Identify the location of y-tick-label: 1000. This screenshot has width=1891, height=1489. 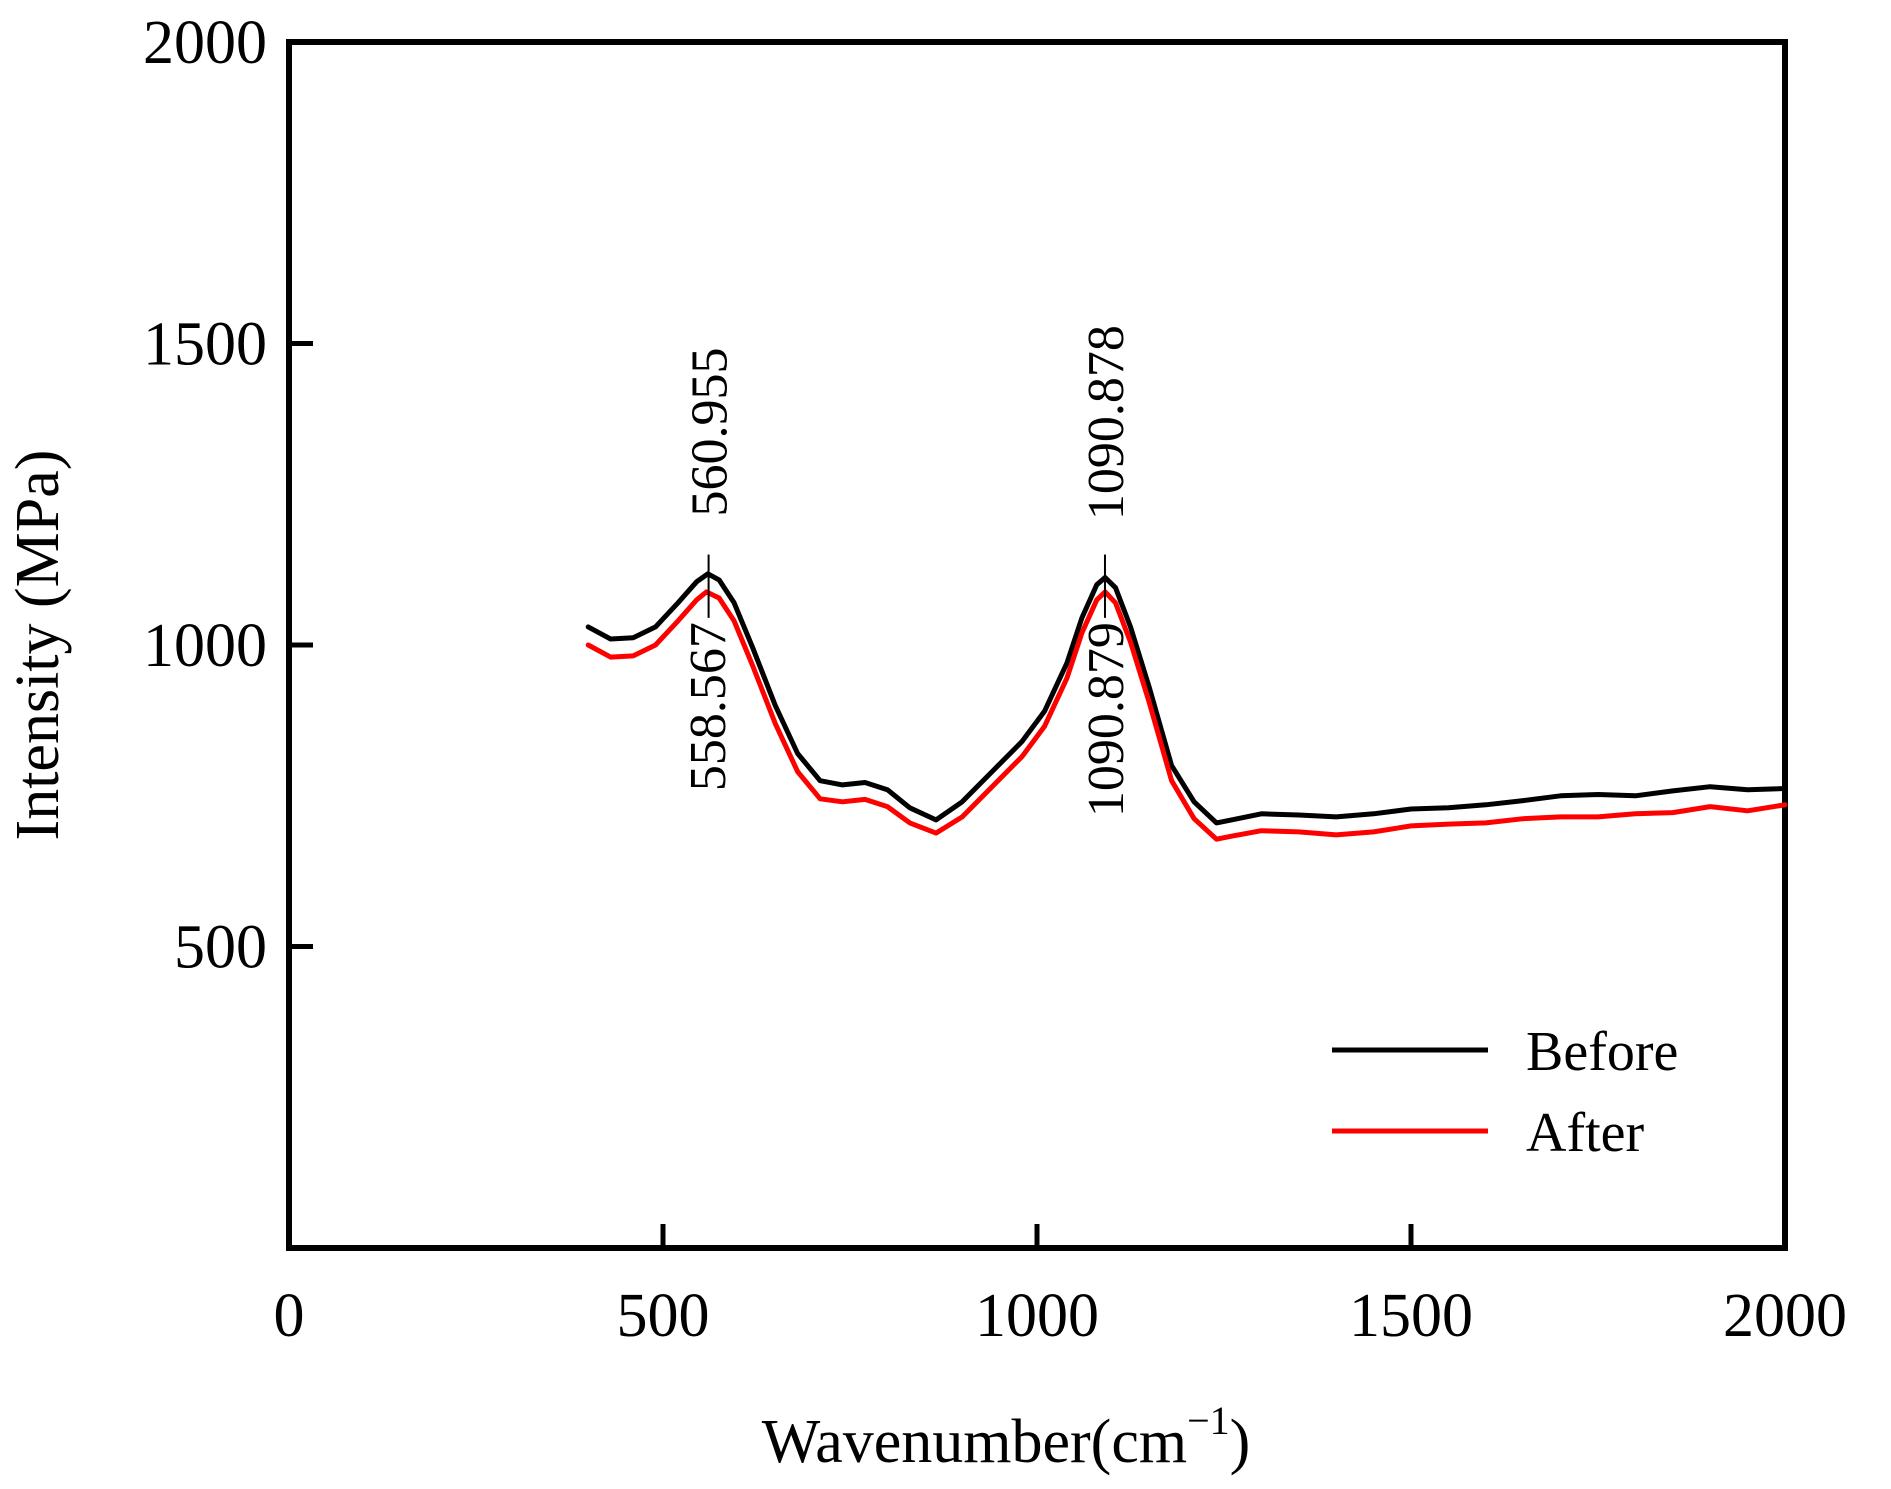
(205, 646).